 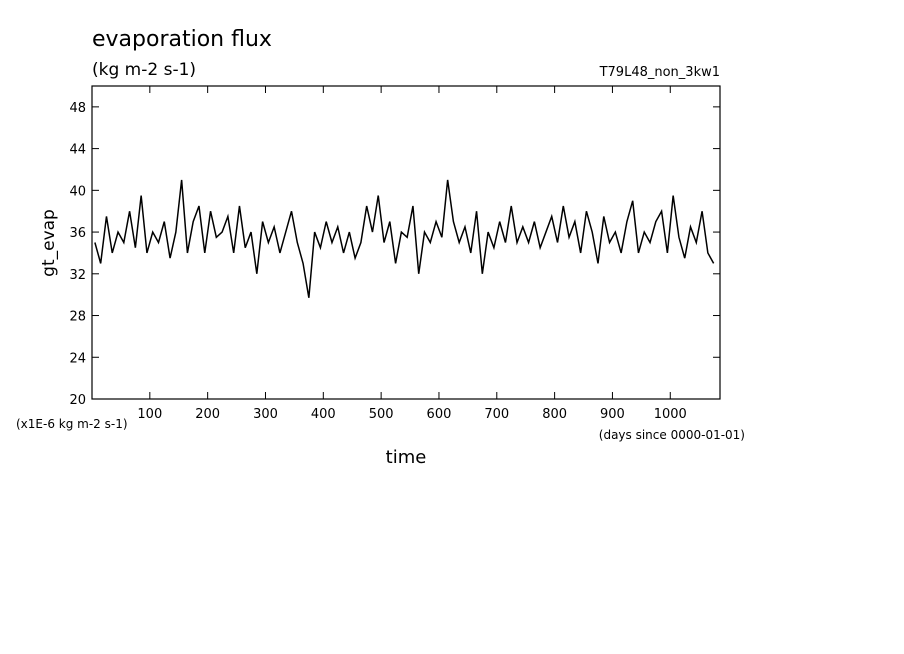 I want to click on y-scale-note: (x1E-6 kg m-2 s-1), so click(x=72, y=424).